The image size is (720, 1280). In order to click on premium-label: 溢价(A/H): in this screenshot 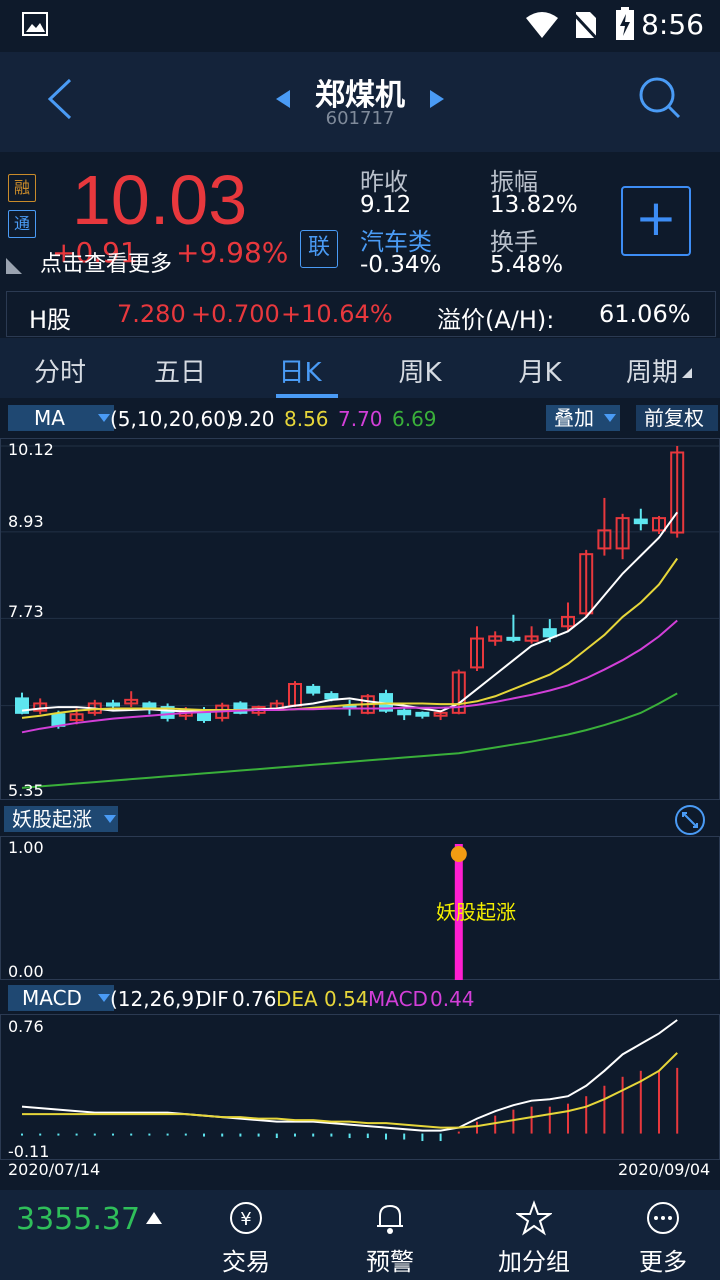, I will do `click(496, 320)`.